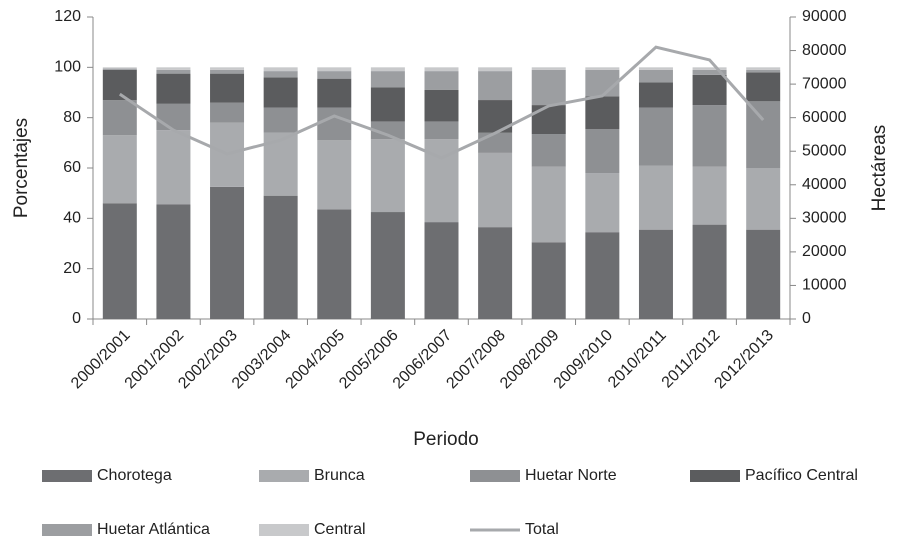 The image size is (899, 540). Describe the element at coordinates (584, 360) in the screenshot. I see `x-tick-label: 2009/2010` at that location.